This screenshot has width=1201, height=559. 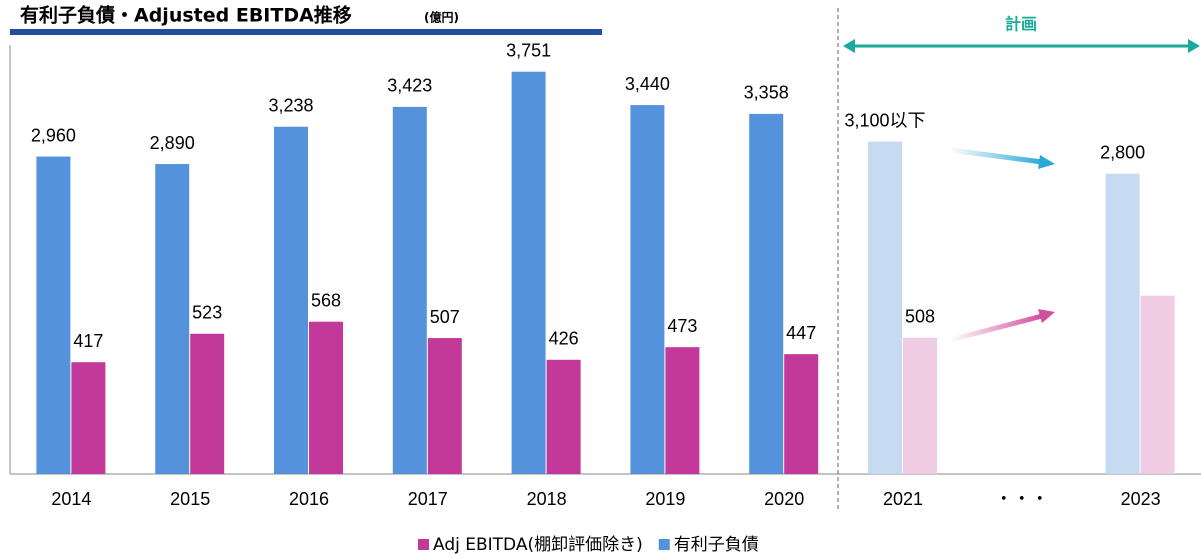 What do you see at coordinates (190, 499) in the screenshot?
I see `x-tick-label: 2015` at bounding box center [190, 499].